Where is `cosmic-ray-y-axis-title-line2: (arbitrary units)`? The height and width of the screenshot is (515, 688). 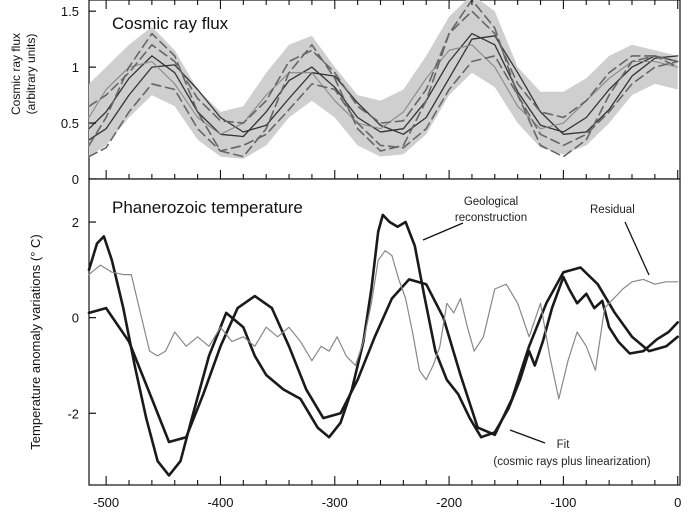 cosmic-ray-y-axis-title-line2: (arbitrary units) is located at coordinates (31, 74).